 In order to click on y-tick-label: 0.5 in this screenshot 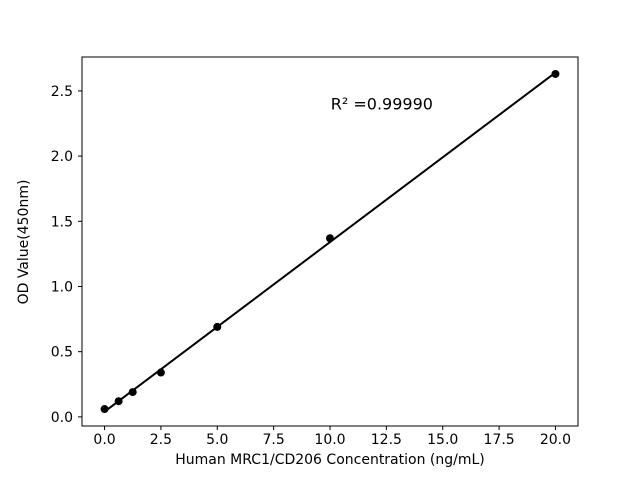, I will do `click(62, 353)`.